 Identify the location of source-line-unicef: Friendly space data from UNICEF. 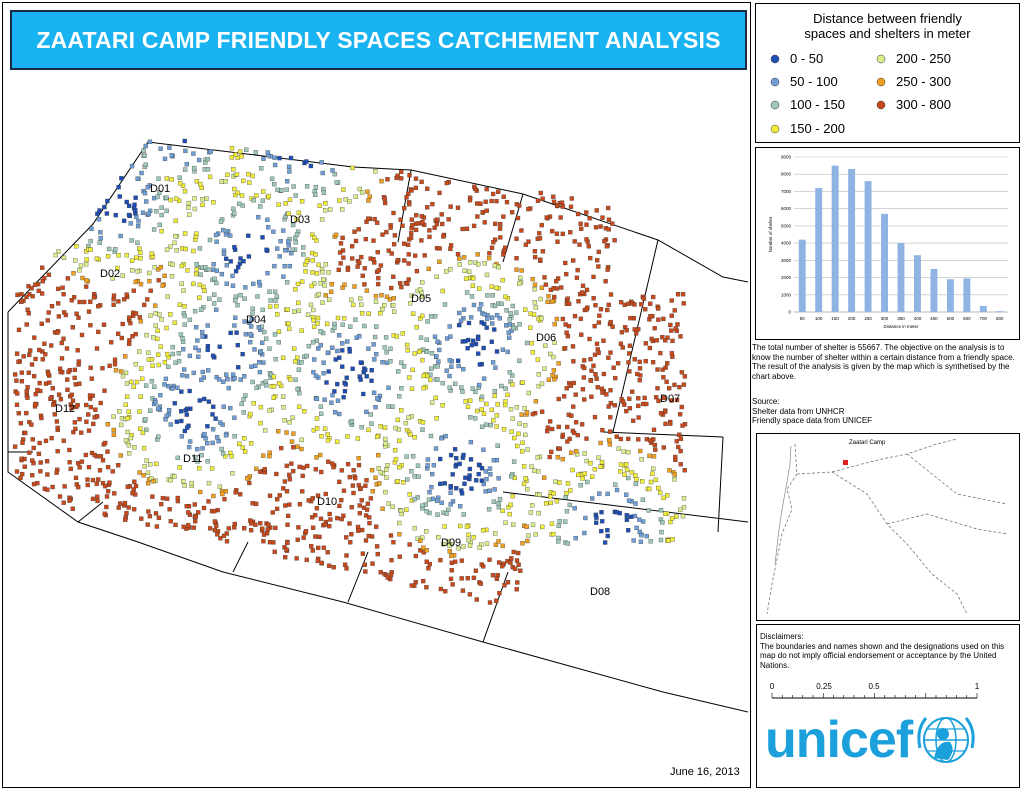
(812, 420).